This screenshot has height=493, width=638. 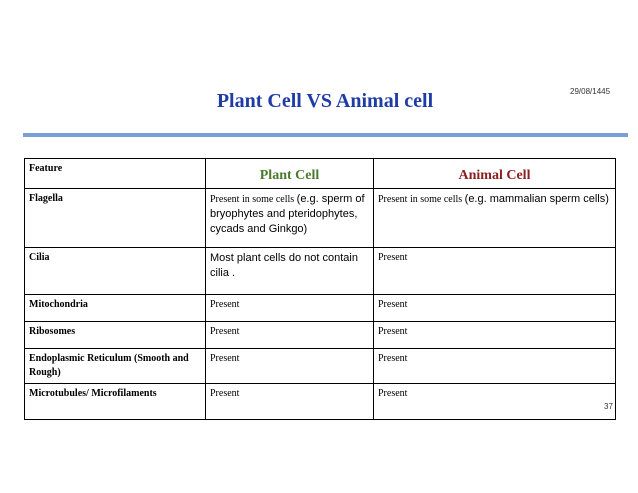 I want to click on animal-value-example: (e.g. mammalian sperm cells), so click(x=536, y=199).